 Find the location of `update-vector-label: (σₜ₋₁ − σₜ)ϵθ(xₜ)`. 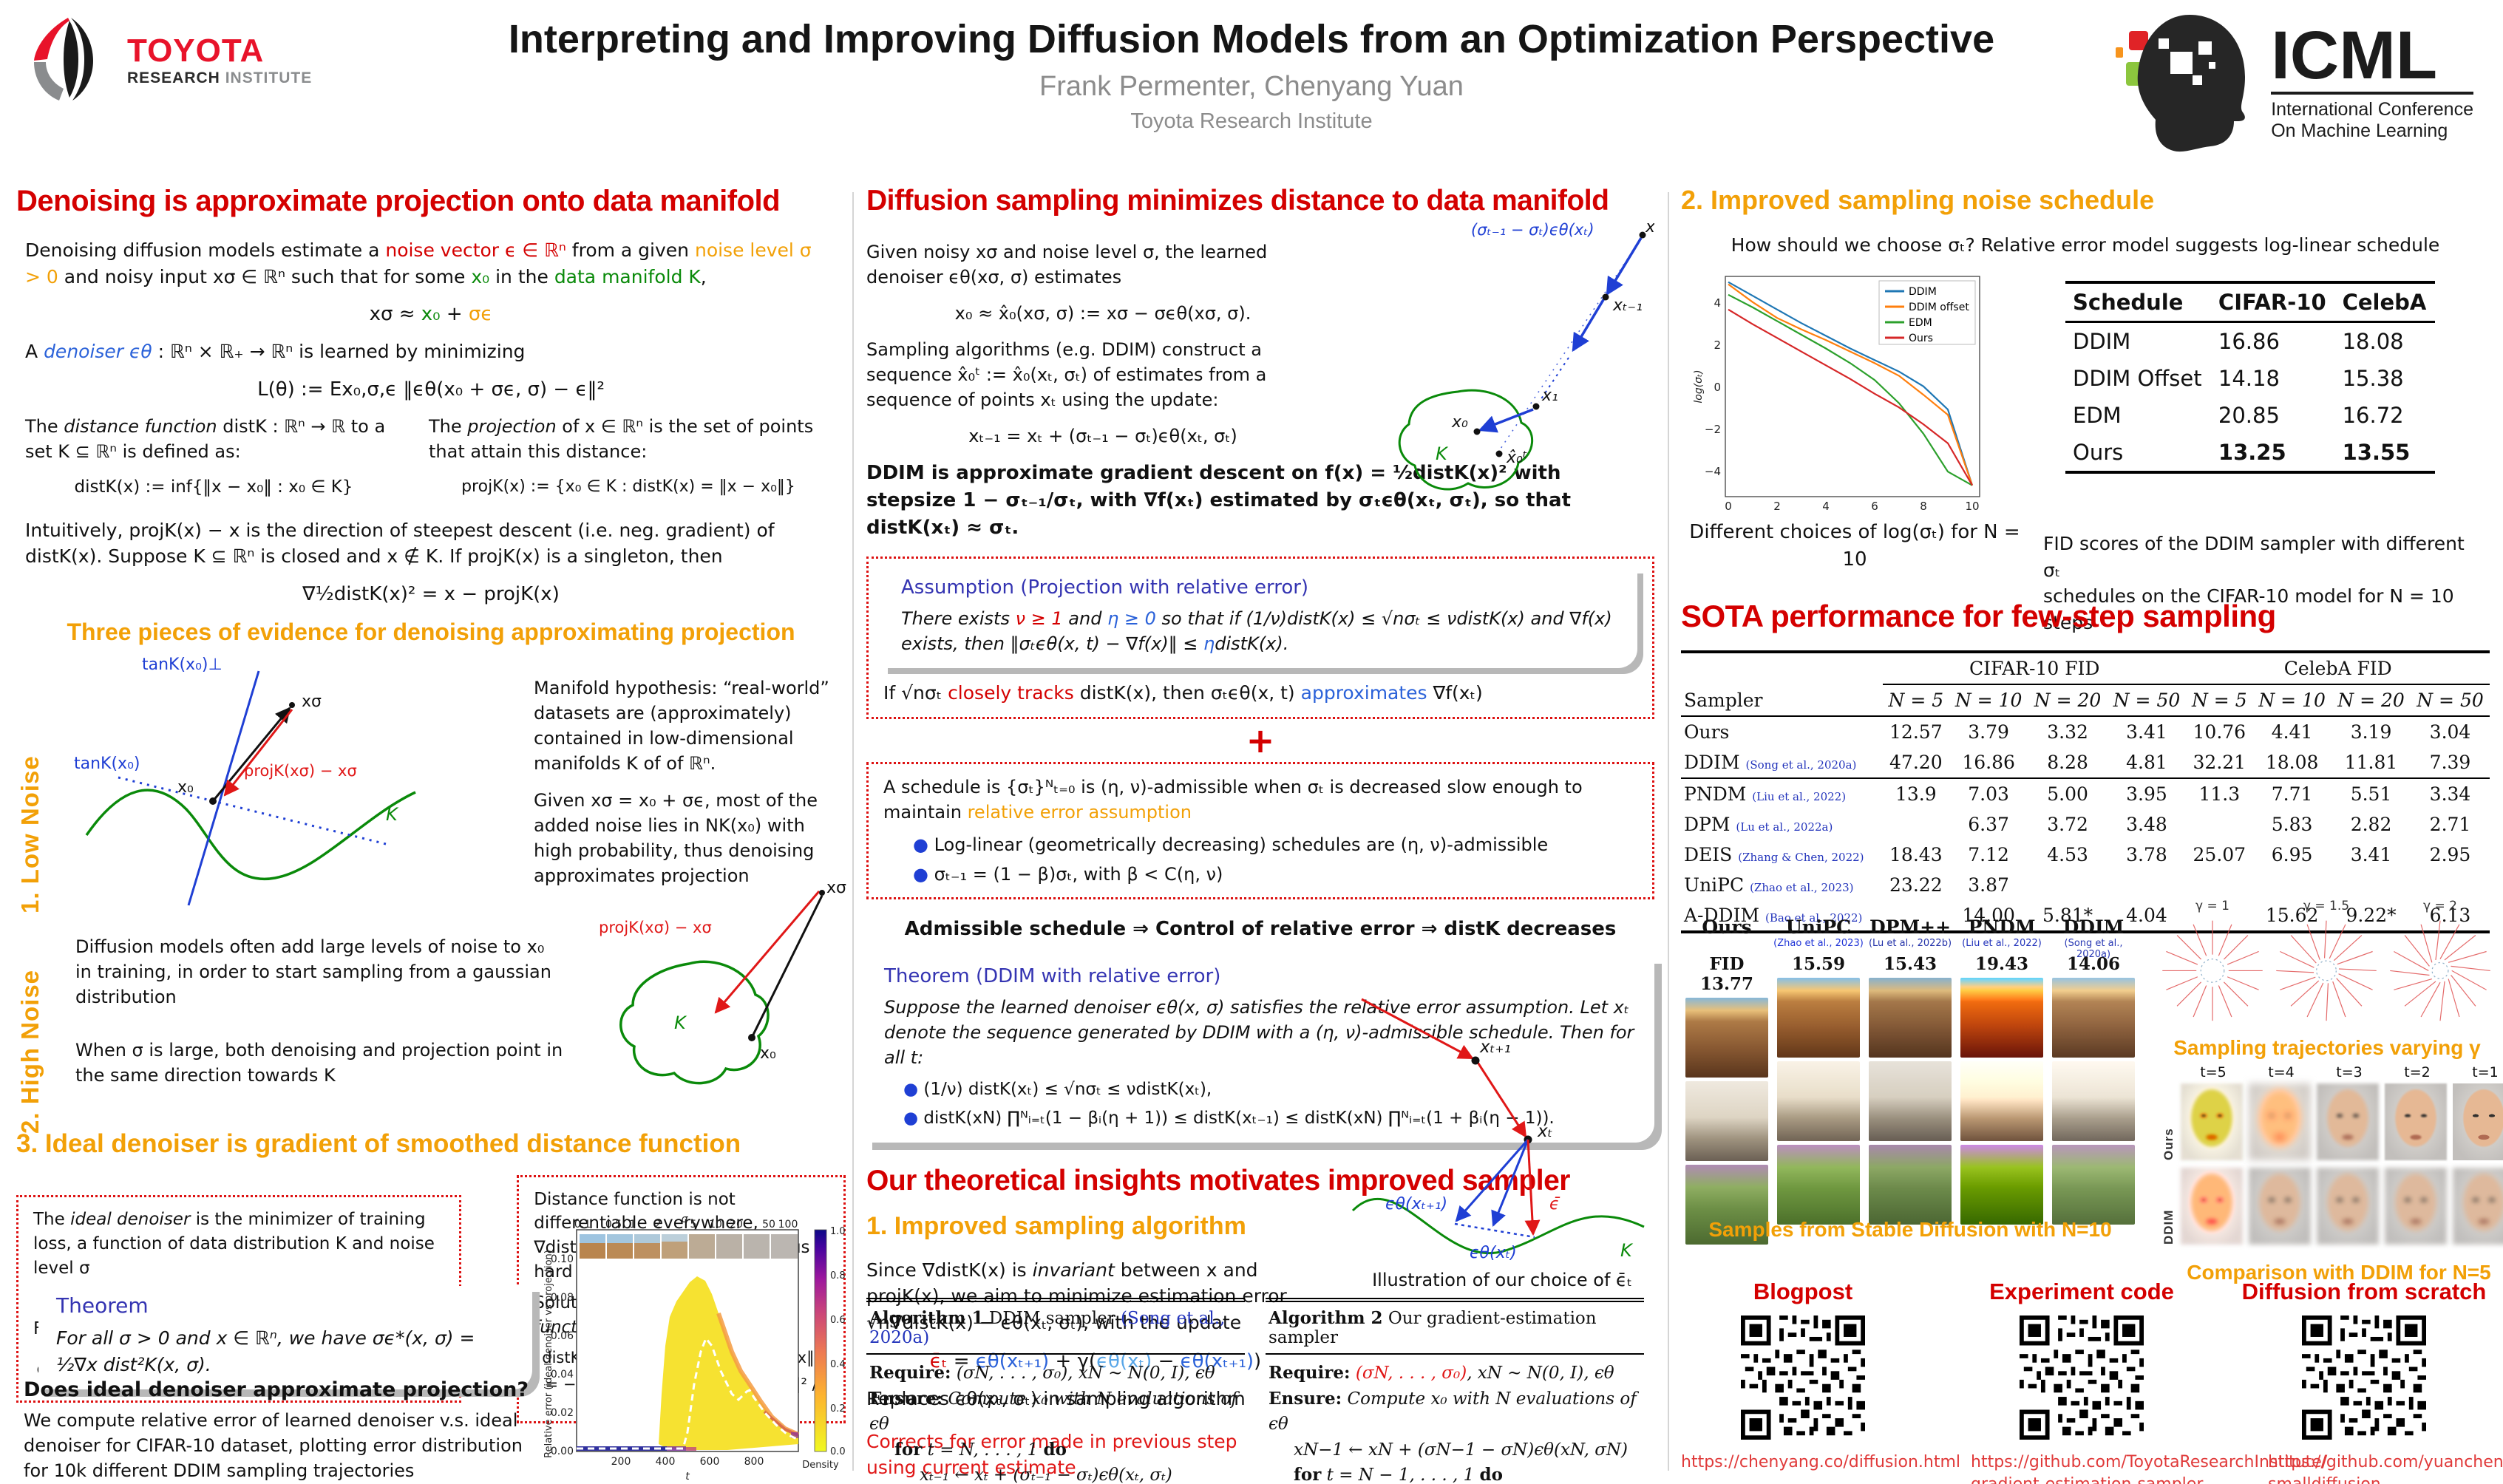

update-vector-label: (σₜ₋₁ − σₜ)ϵθ(xₜ) is located at coordinates (1532, 230).